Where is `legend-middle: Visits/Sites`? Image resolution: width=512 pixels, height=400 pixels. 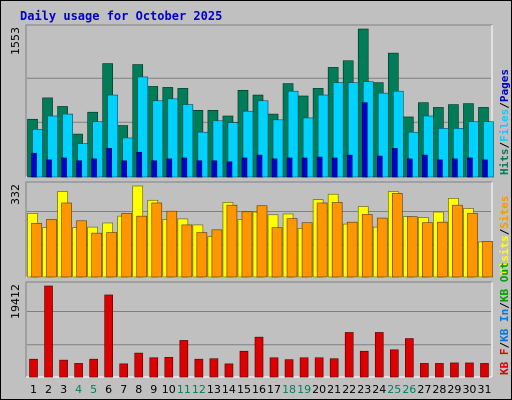
legend-middle: Visits/Sites is located at coordinates (504, 236).